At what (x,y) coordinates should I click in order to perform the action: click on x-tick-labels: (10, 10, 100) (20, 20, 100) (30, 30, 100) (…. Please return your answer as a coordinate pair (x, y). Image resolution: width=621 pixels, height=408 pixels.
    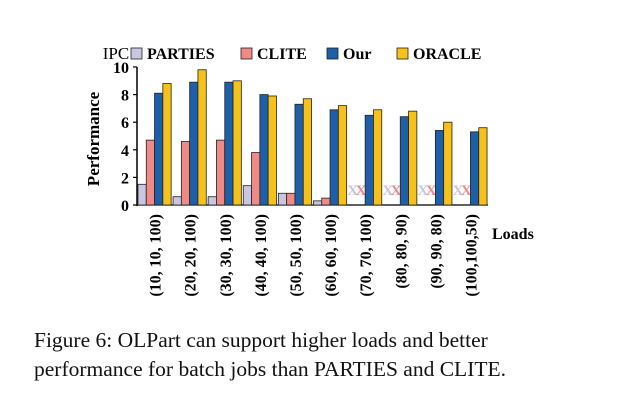
    Looking at the image, I should click on (314, 255).